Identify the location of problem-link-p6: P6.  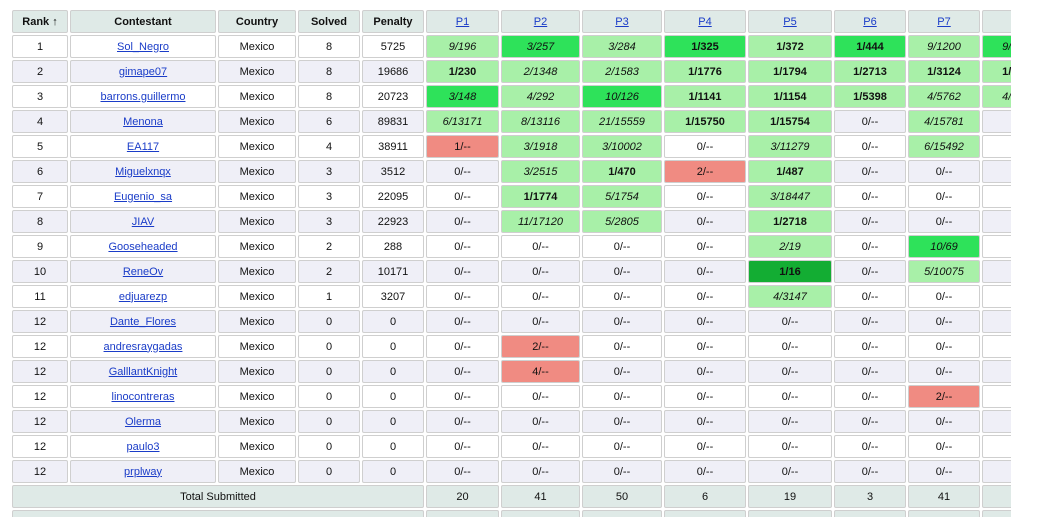
(870, 21).